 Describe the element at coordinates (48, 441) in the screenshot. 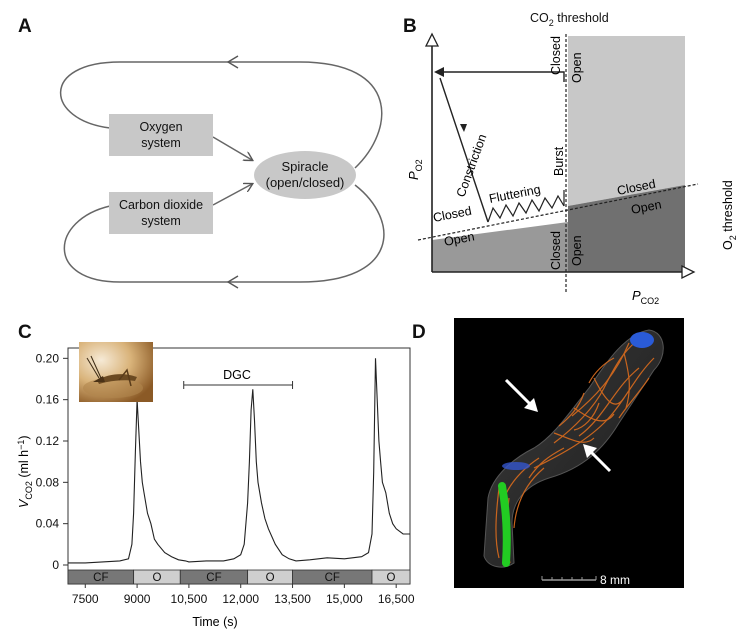

I see `y-tick-label: 0.12` at that location.